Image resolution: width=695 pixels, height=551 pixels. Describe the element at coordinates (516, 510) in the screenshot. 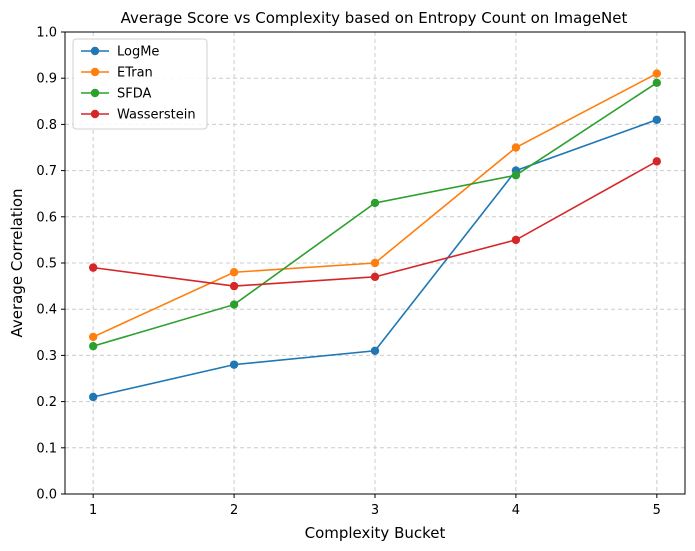

I see `x-tick-label: 4` at that location.